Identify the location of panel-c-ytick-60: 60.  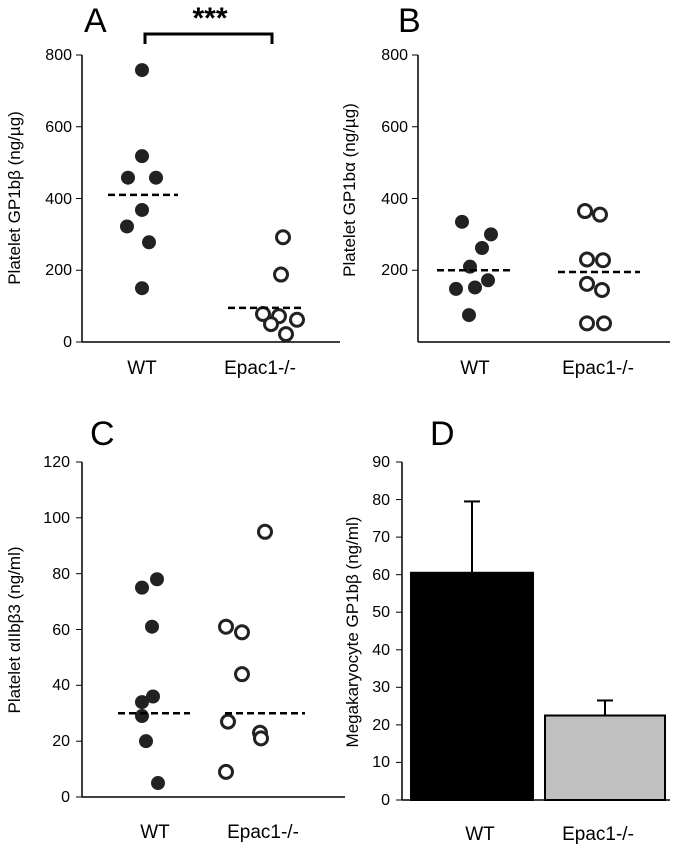
(61, 630).